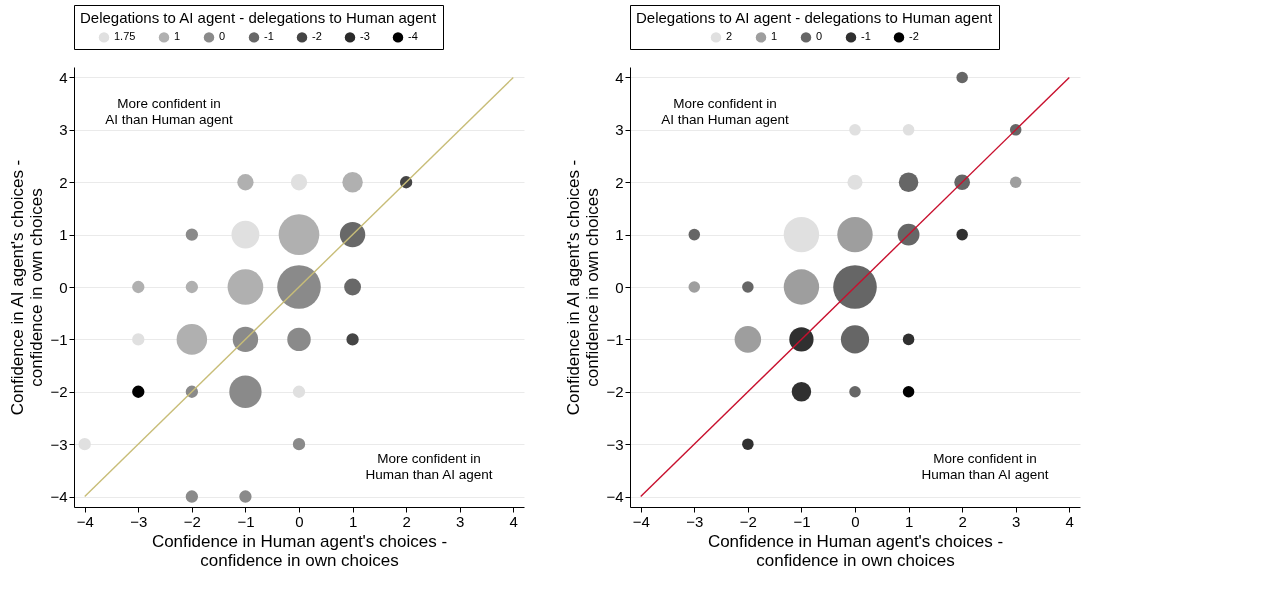  What do you see at coordinates (125, 36) in the screenshot?
I see `legend-label: 1.75` at bounding box center [125, 36].